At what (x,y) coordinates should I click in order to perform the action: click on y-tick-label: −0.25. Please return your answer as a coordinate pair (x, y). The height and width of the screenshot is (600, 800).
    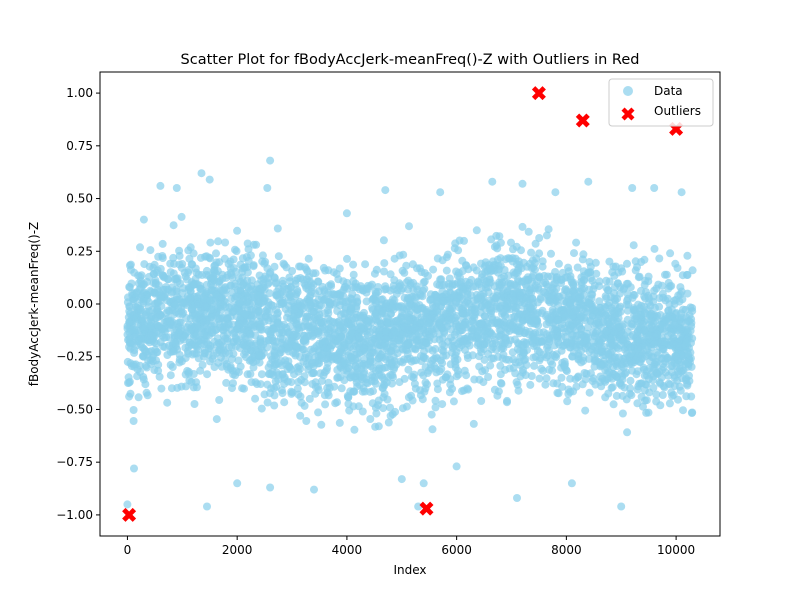
    Looking at the image, I should click on (74, 357).